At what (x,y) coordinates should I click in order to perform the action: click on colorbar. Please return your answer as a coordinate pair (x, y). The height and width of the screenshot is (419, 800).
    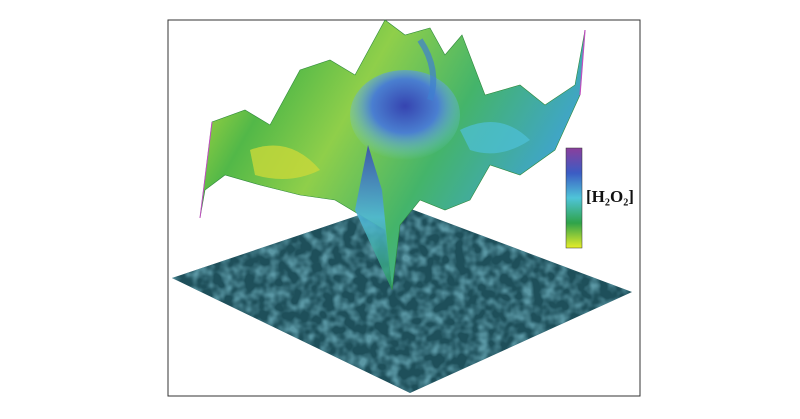
    Looking at the image, I should click on (574, 198).